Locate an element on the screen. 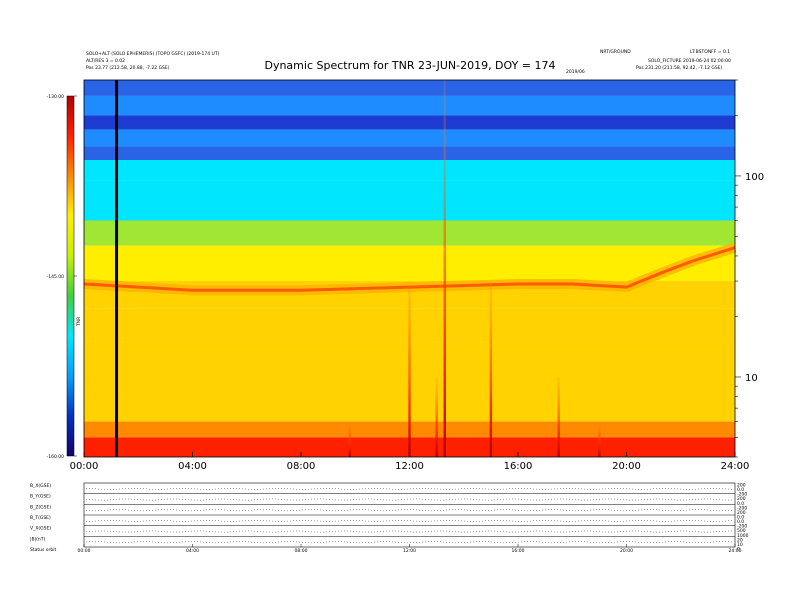  sub-panel-x-tick-label: 04:00 is located at coordinates (192, 551).